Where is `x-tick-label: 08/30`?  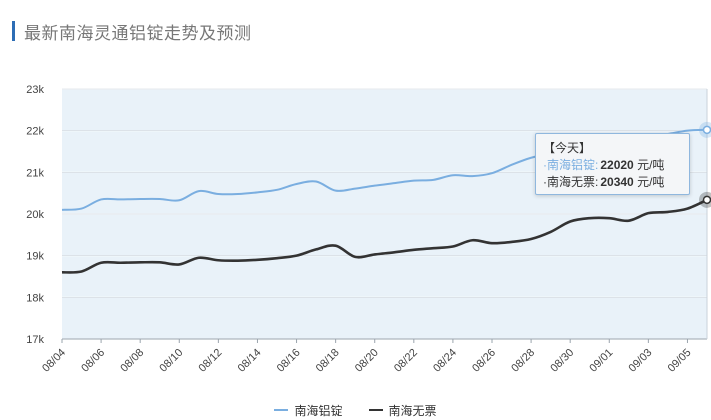 x-tick-label: 08/30 is located at coordinates (562, 361).